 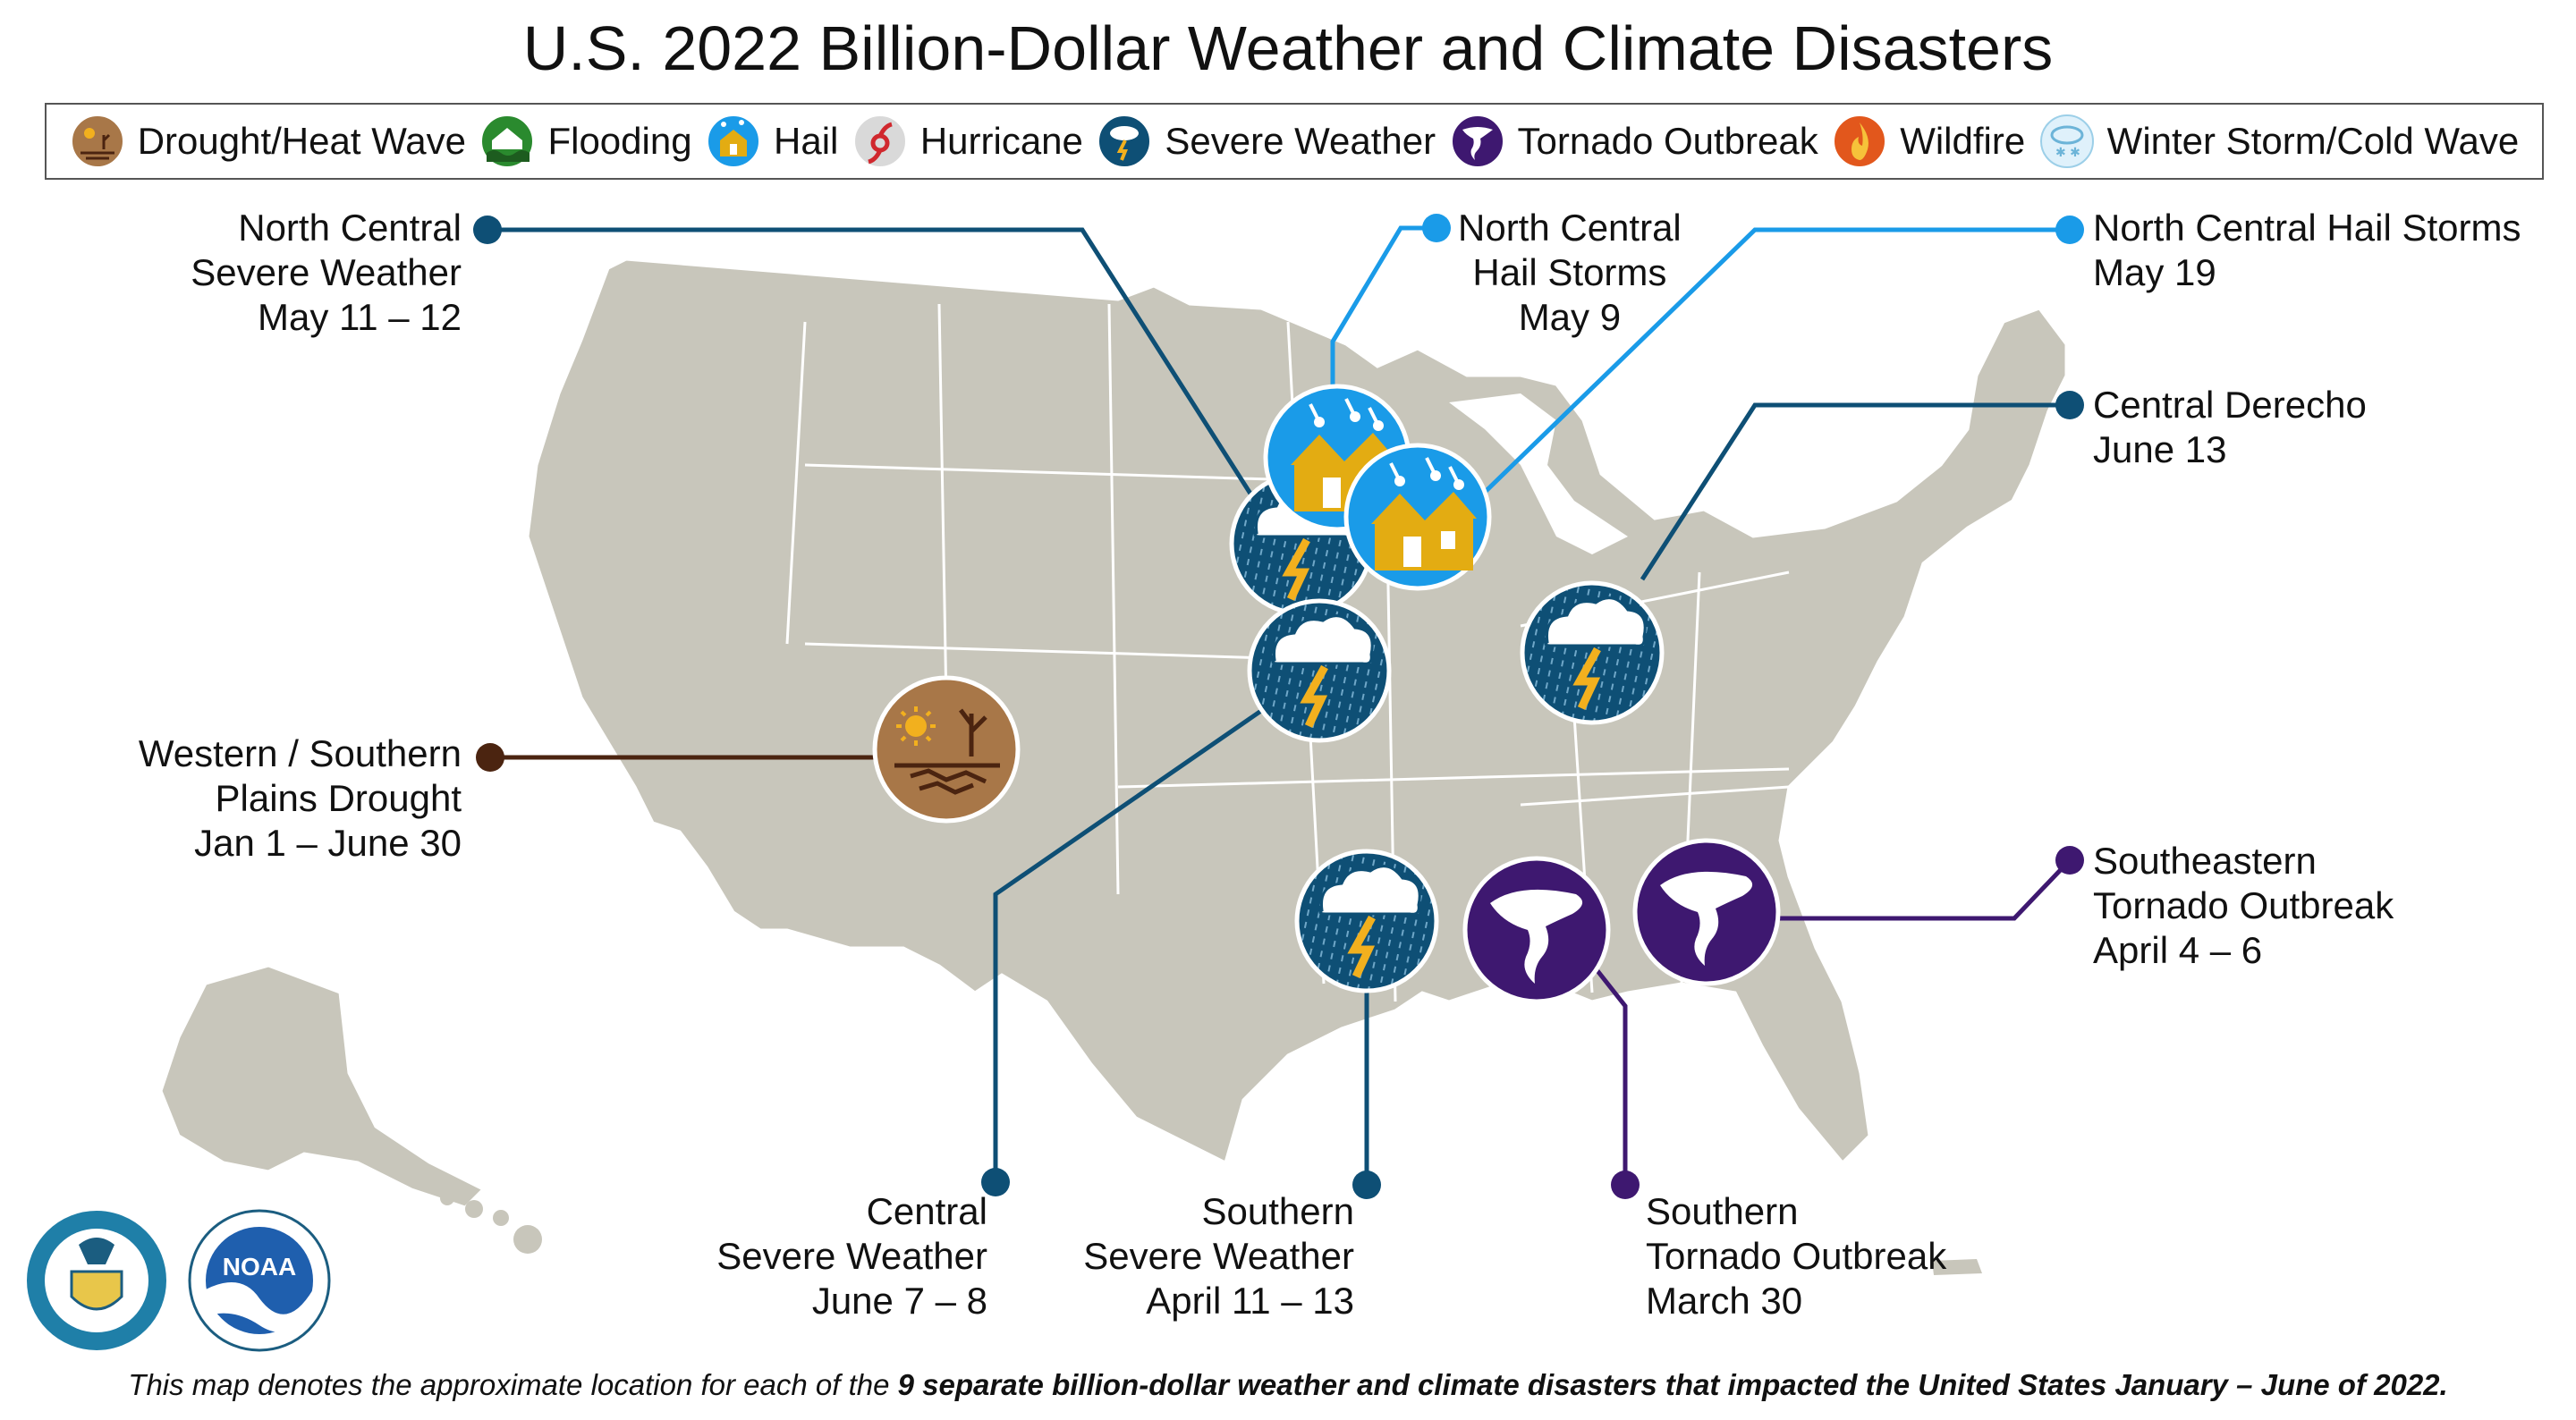 What do you see at coordinates (338, 798) in the screenshot?
I see `label-line: Plains Drought` at bounding box center [338, 798].